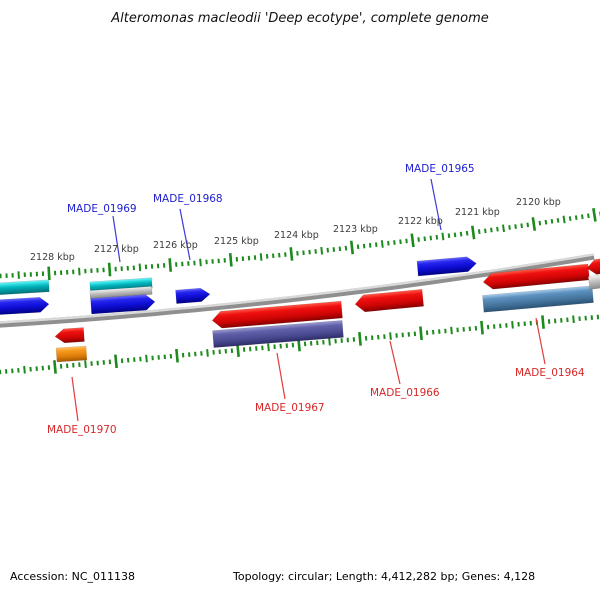  Describe the element at coordinates (116, 249) in the screenshot. I see `ruler-label-2127-kbp: 2127 kbp` at that location.